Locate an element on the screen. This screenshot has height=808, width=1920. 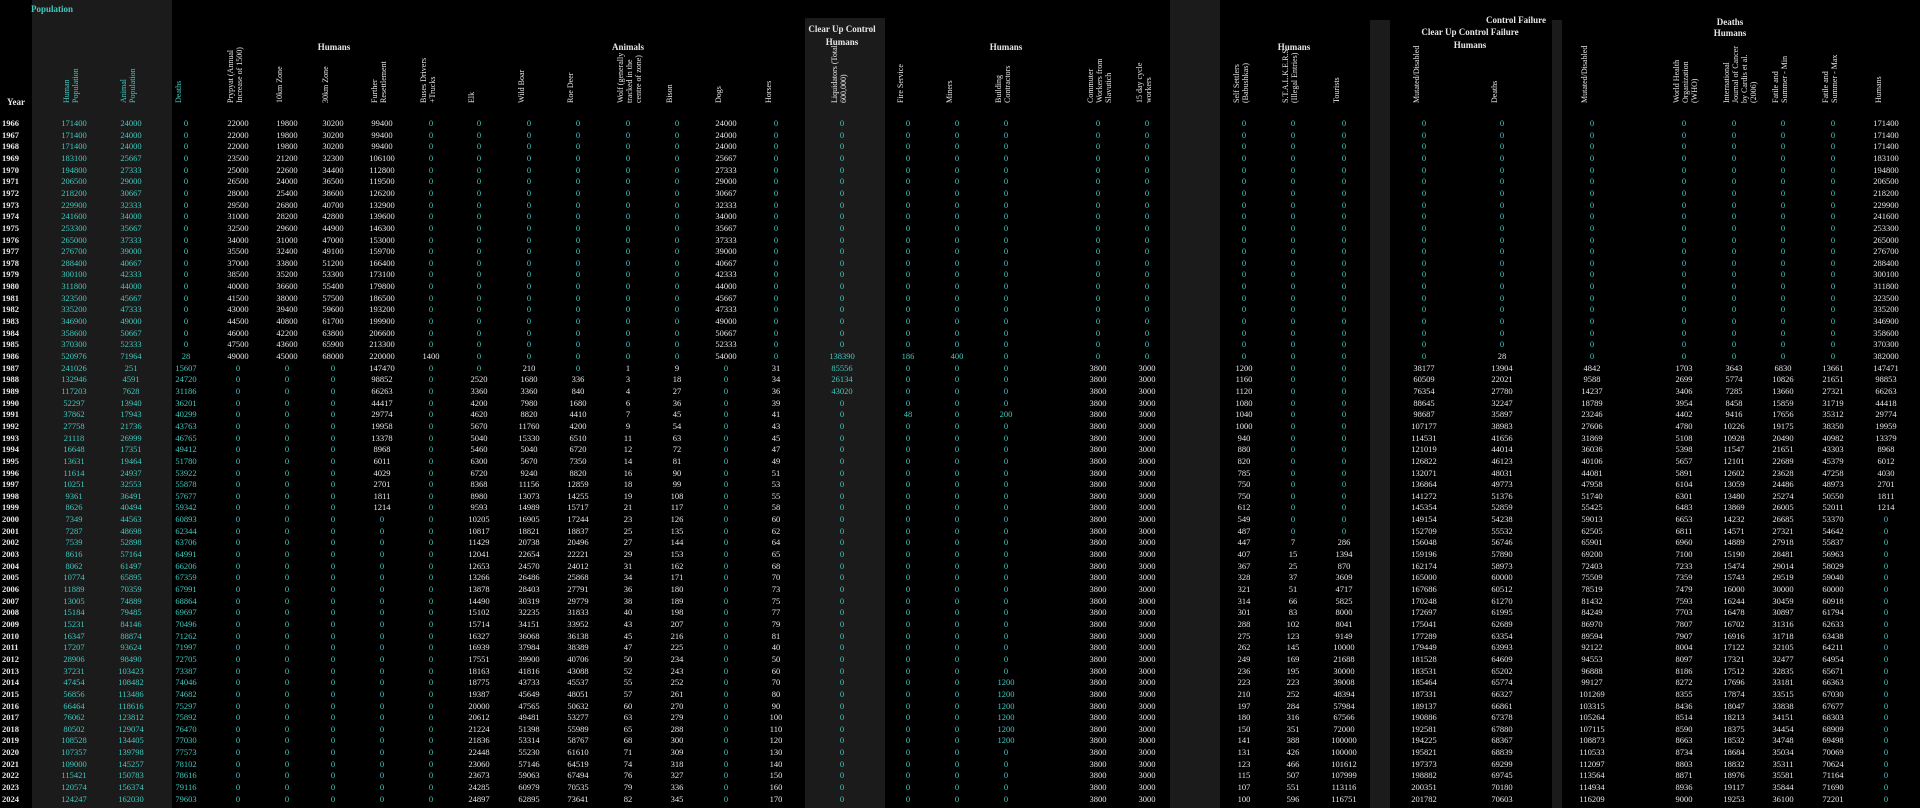
data-cell: 40106 is located at coordinates (1592, 460).